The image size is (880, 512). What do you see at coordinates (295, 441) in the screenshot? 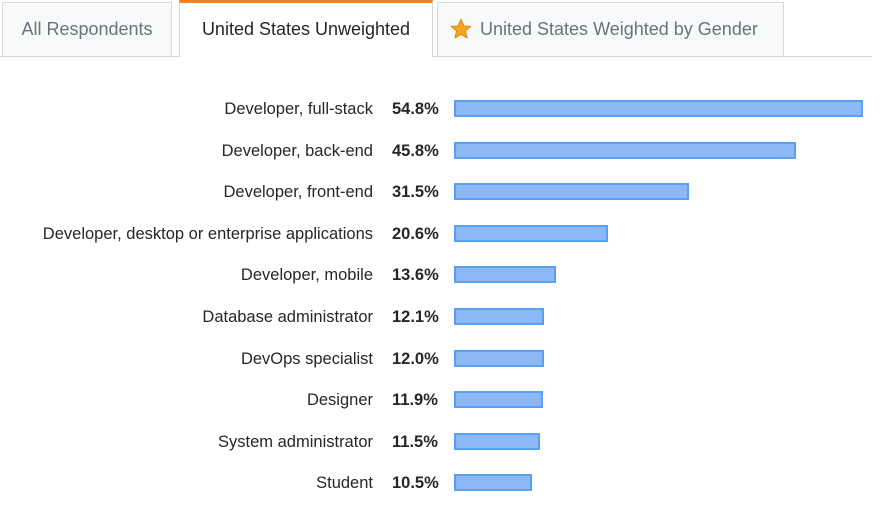
I see `category-label: System administrator` at bounding box center [295, 441].